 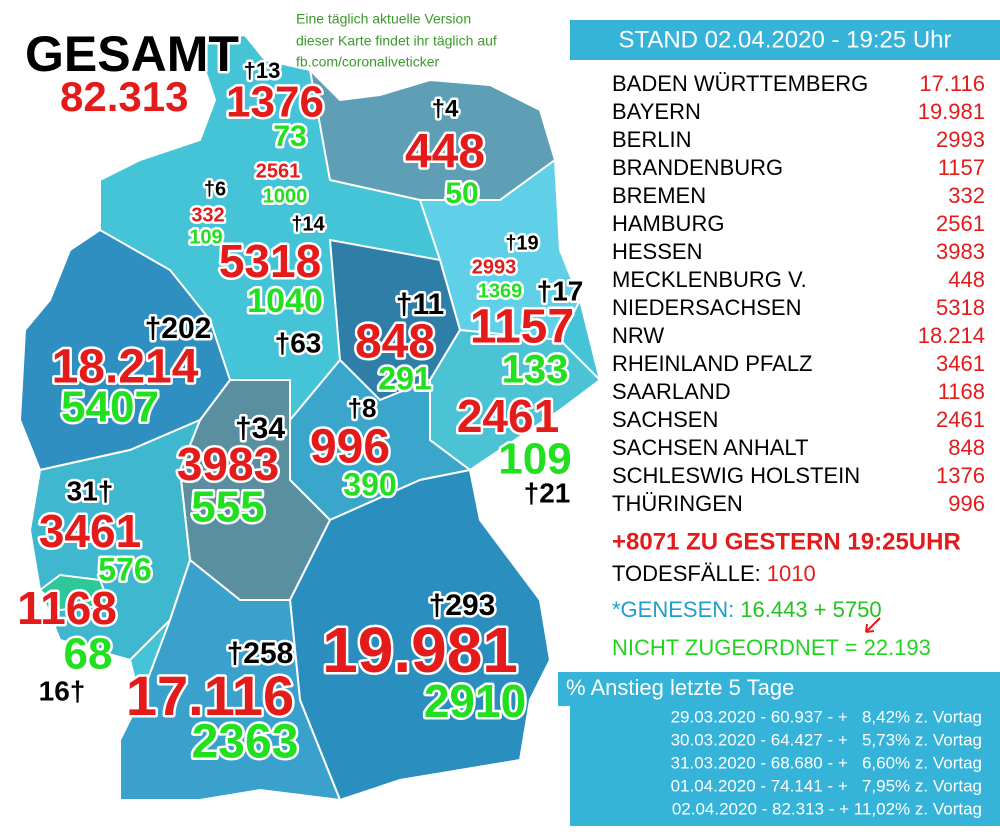 What do you see at coordinates (521, 243) in the screenshot?
I see `deaths-label: †19` at bounding box center [521, 243].